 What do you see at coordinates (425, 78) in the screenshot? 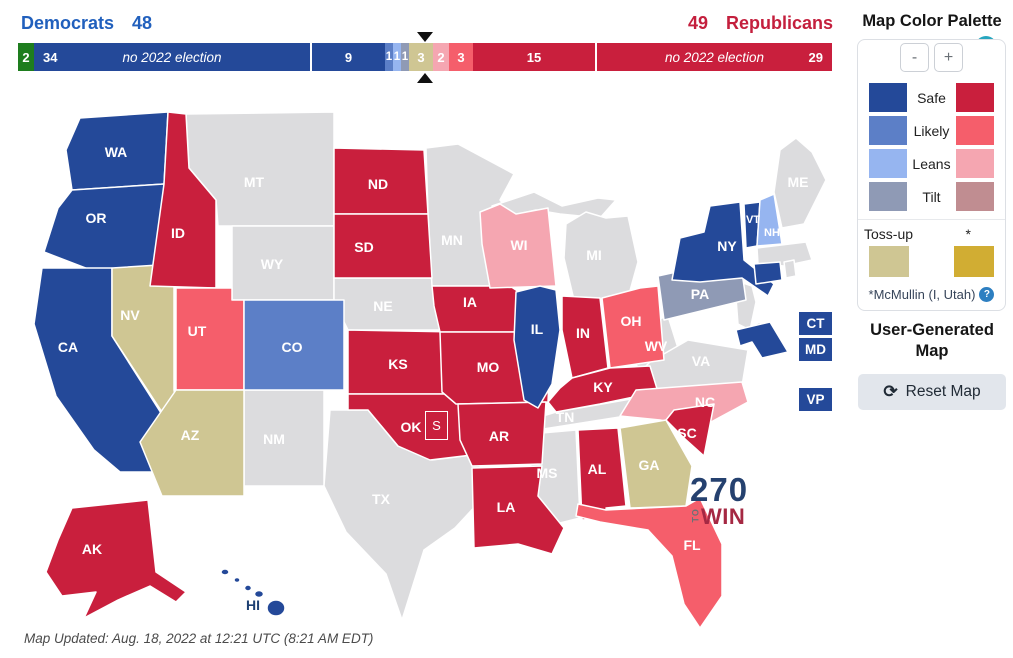
I see `tossup-marker-up-icon` at bounding box center [425, 78].